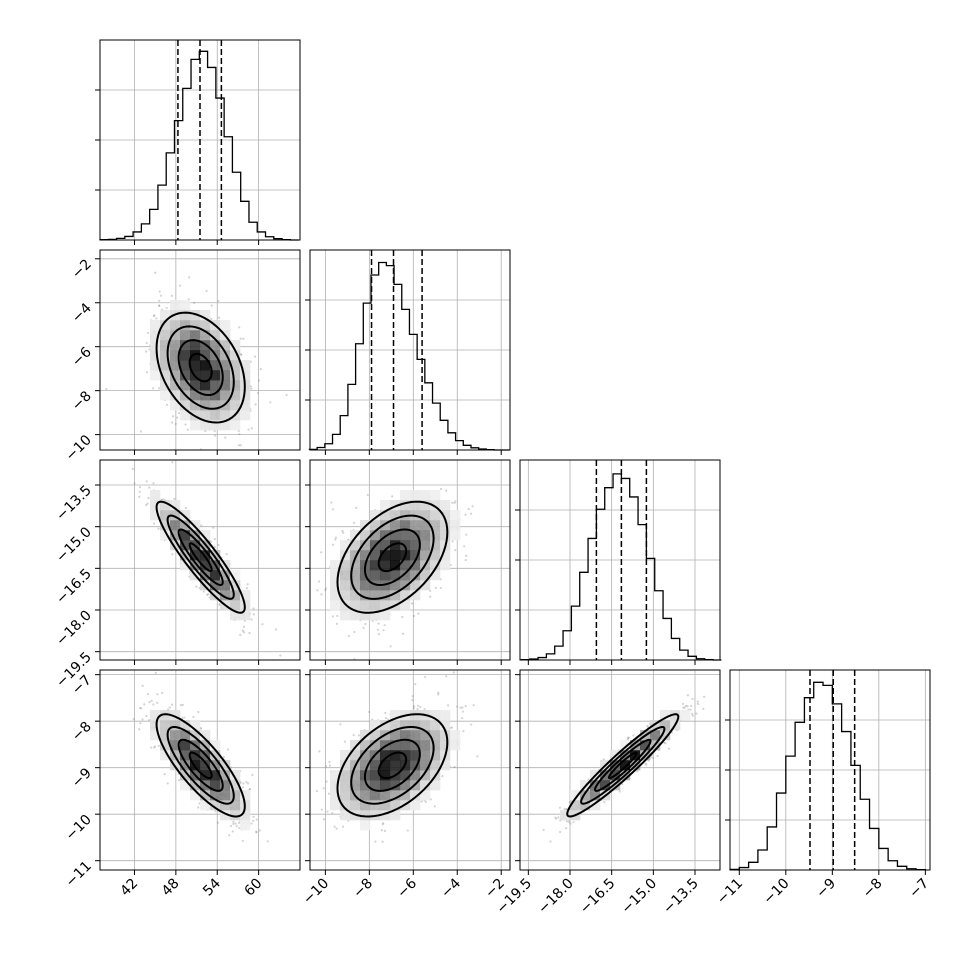 The height and width of the screenshot is (970, 970). I want to click on hist-panel-p2, so click(618, 560).